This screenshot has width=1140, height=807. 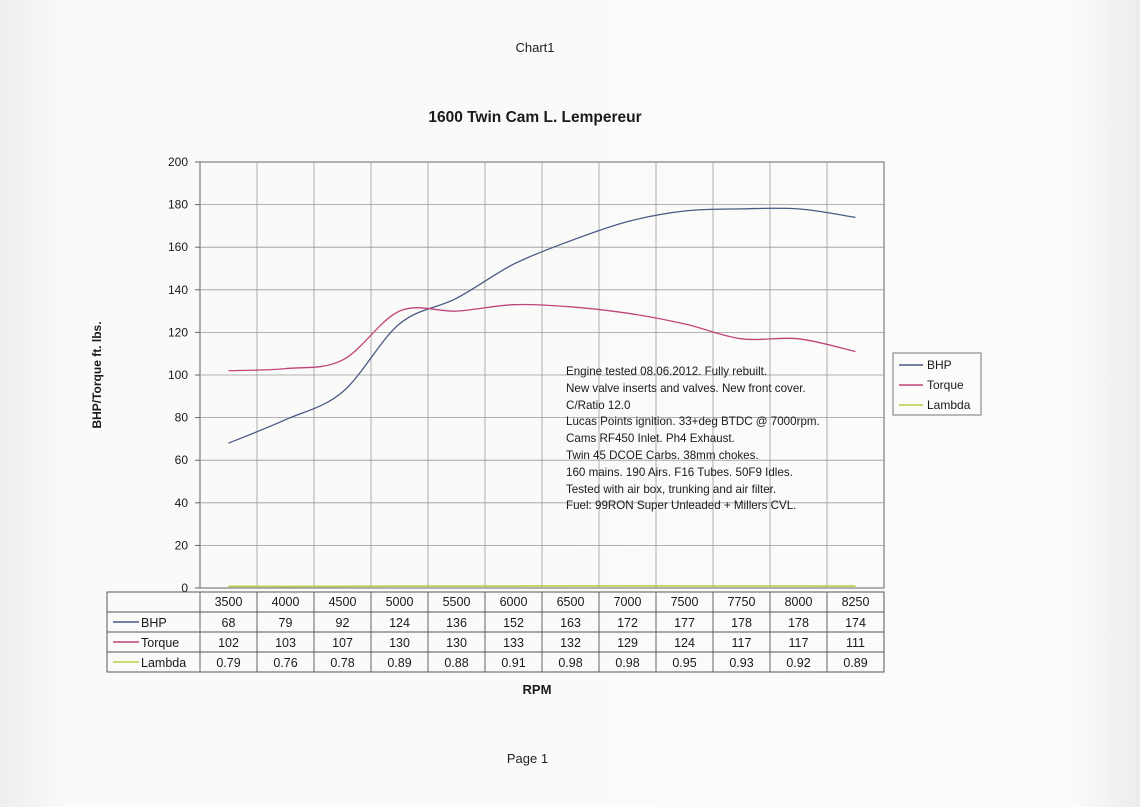 What do you see at coordinates (742, 602) in the screenshot?
I see `x-tick-label: 7750` at bounding box center [742, 602].